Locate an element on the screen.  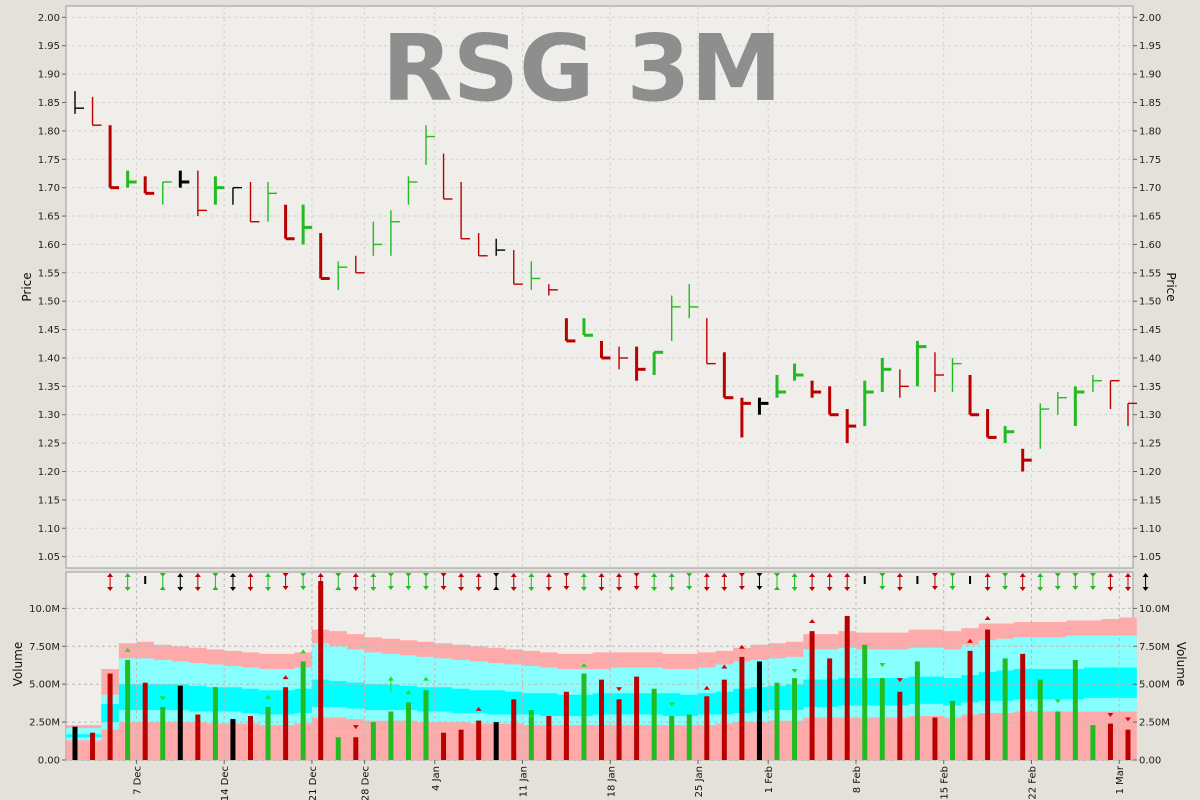
price-tick-label: 1.50 is located at coordinates (1150, 302).